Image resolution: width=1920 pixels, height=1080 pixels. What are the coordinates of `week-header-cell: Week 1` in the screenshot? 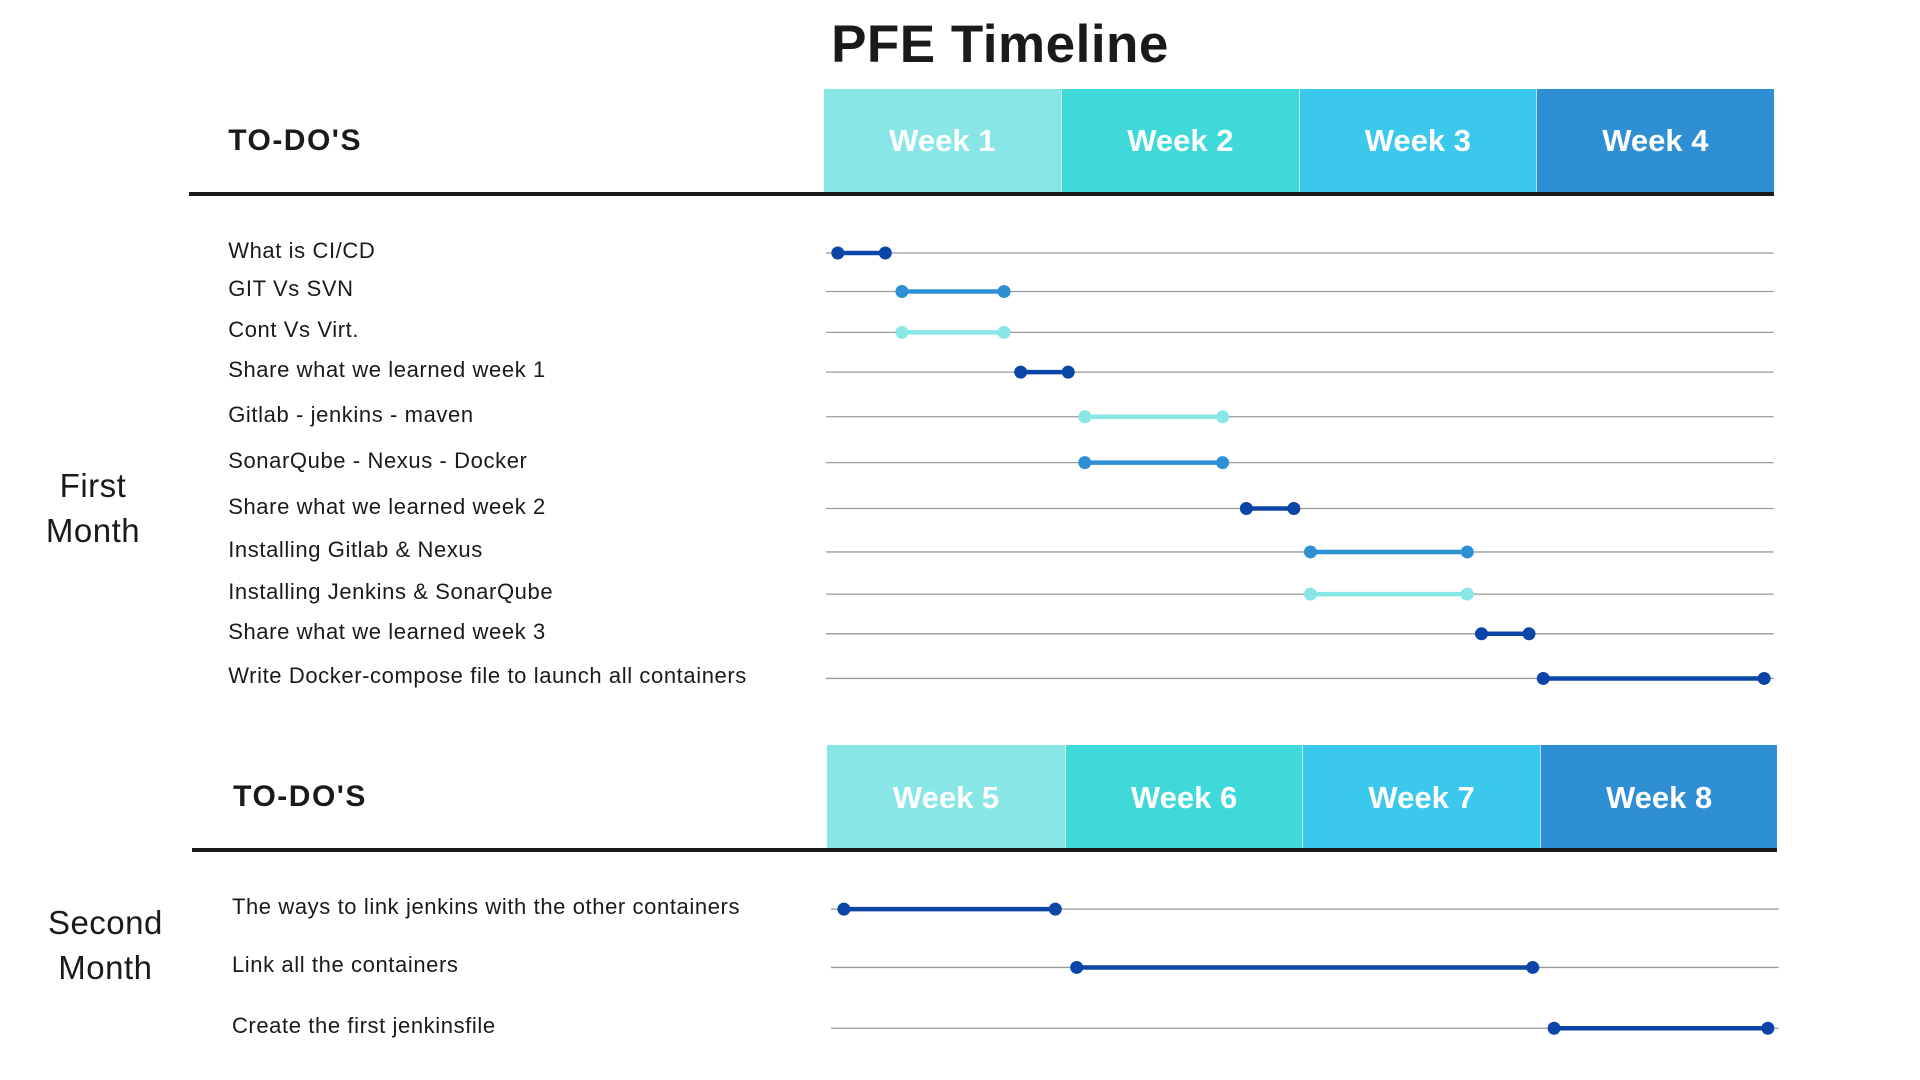 It's located at (942, 141).